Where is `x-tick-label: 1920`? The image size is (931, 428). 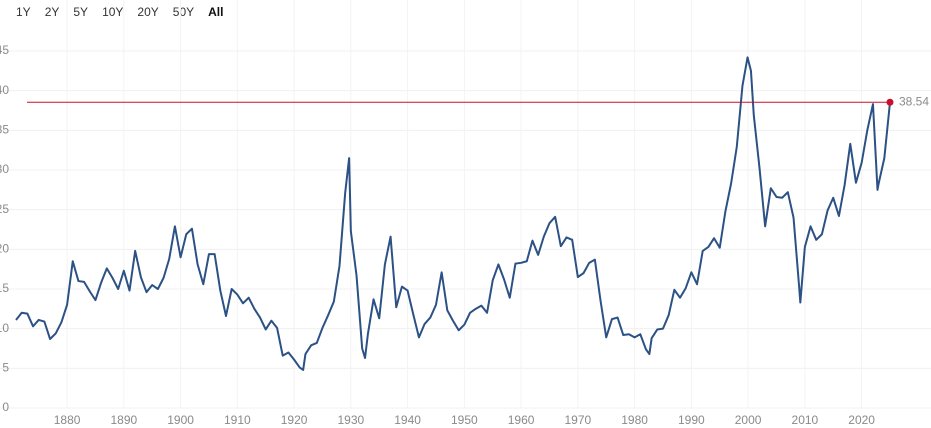 x-tick-label: 1920 is located at coordinates (294, 420).